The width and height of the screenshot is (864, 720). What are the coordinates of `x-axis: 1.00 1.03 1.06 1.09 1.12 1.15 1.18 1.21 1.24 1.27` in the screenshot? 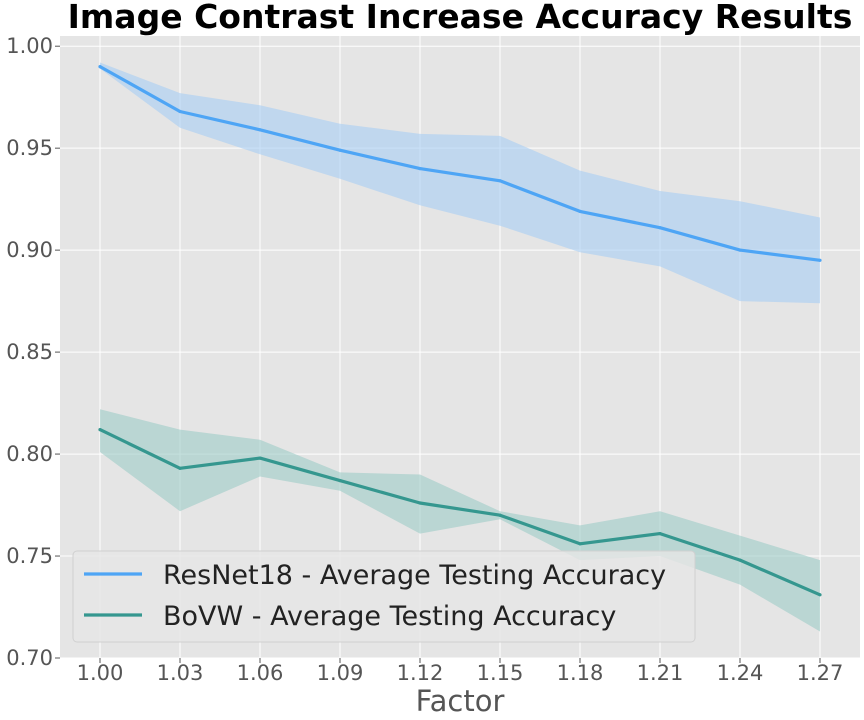 It's located at (460, 671).